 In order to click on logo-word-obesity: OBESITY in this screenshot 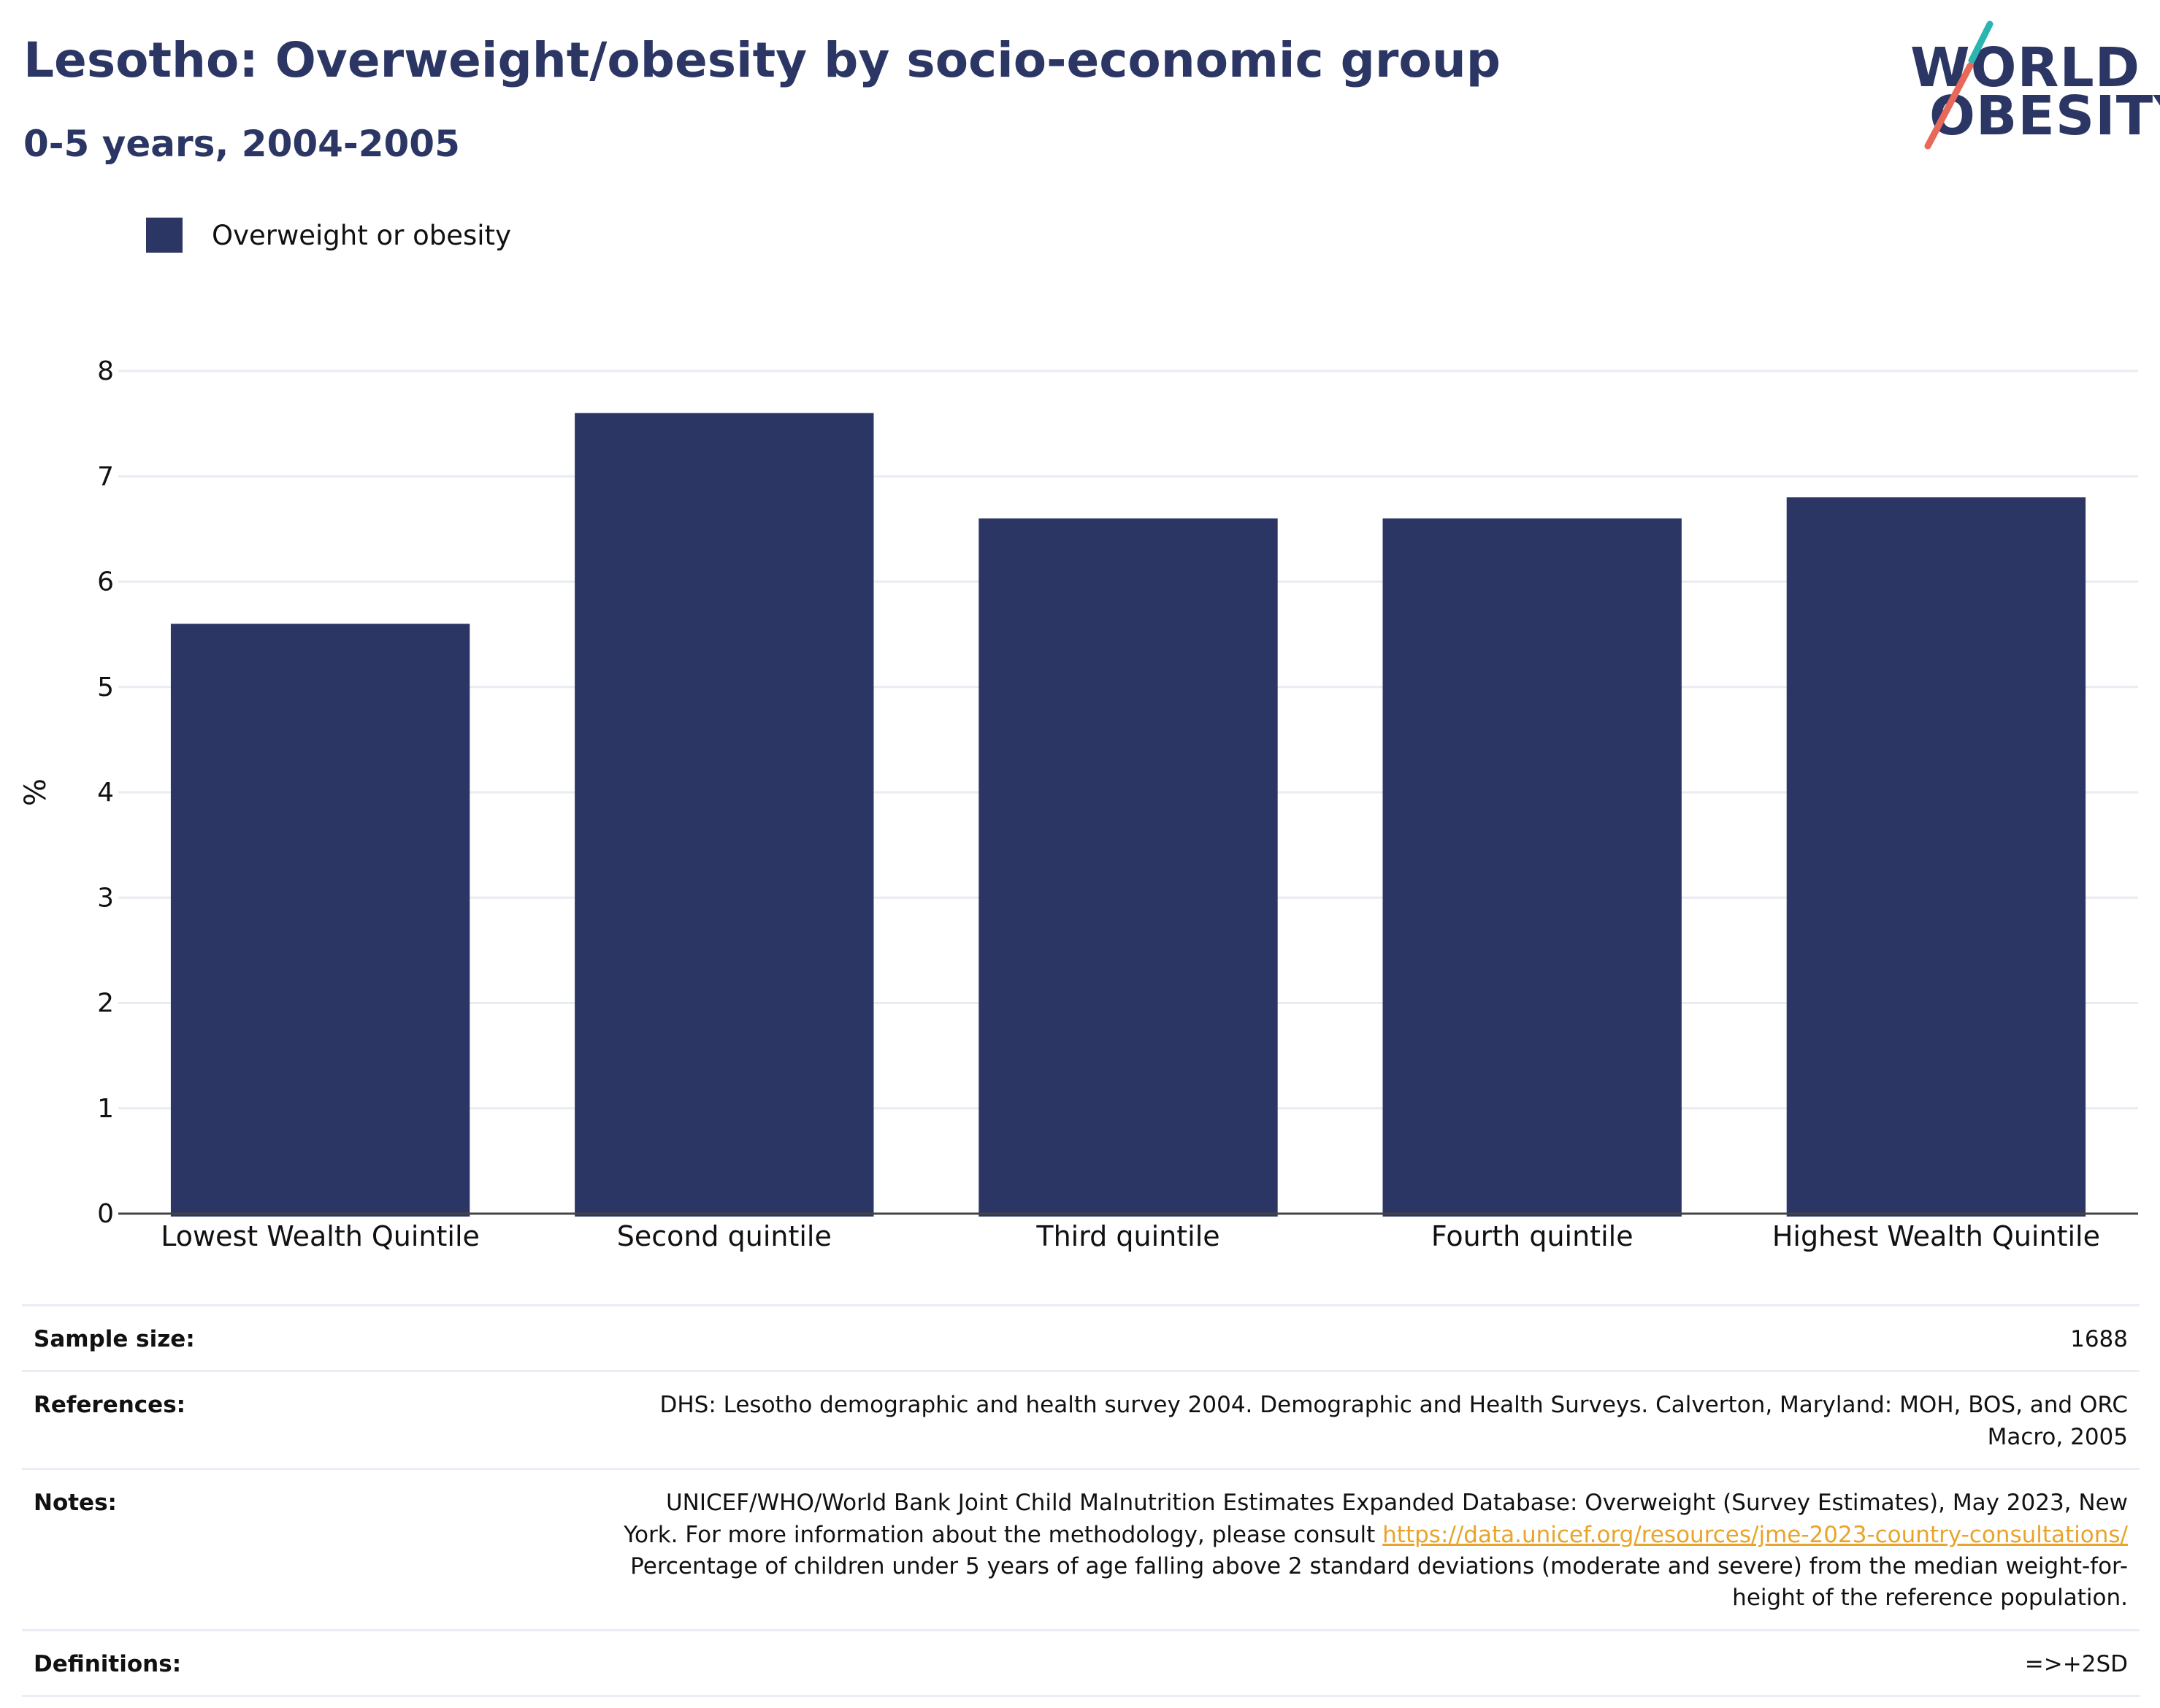, I will do `click(2045, 116)`.